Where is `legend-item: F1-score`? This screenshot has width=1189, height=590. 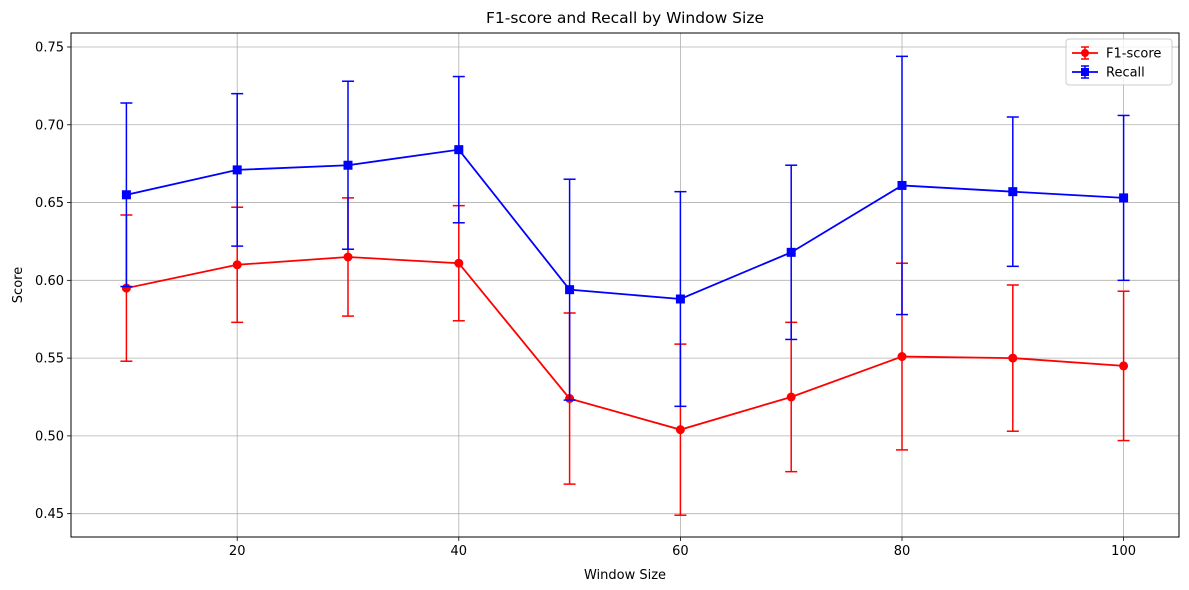
legend-item: F1-score is located at coordinates (1116, 54).